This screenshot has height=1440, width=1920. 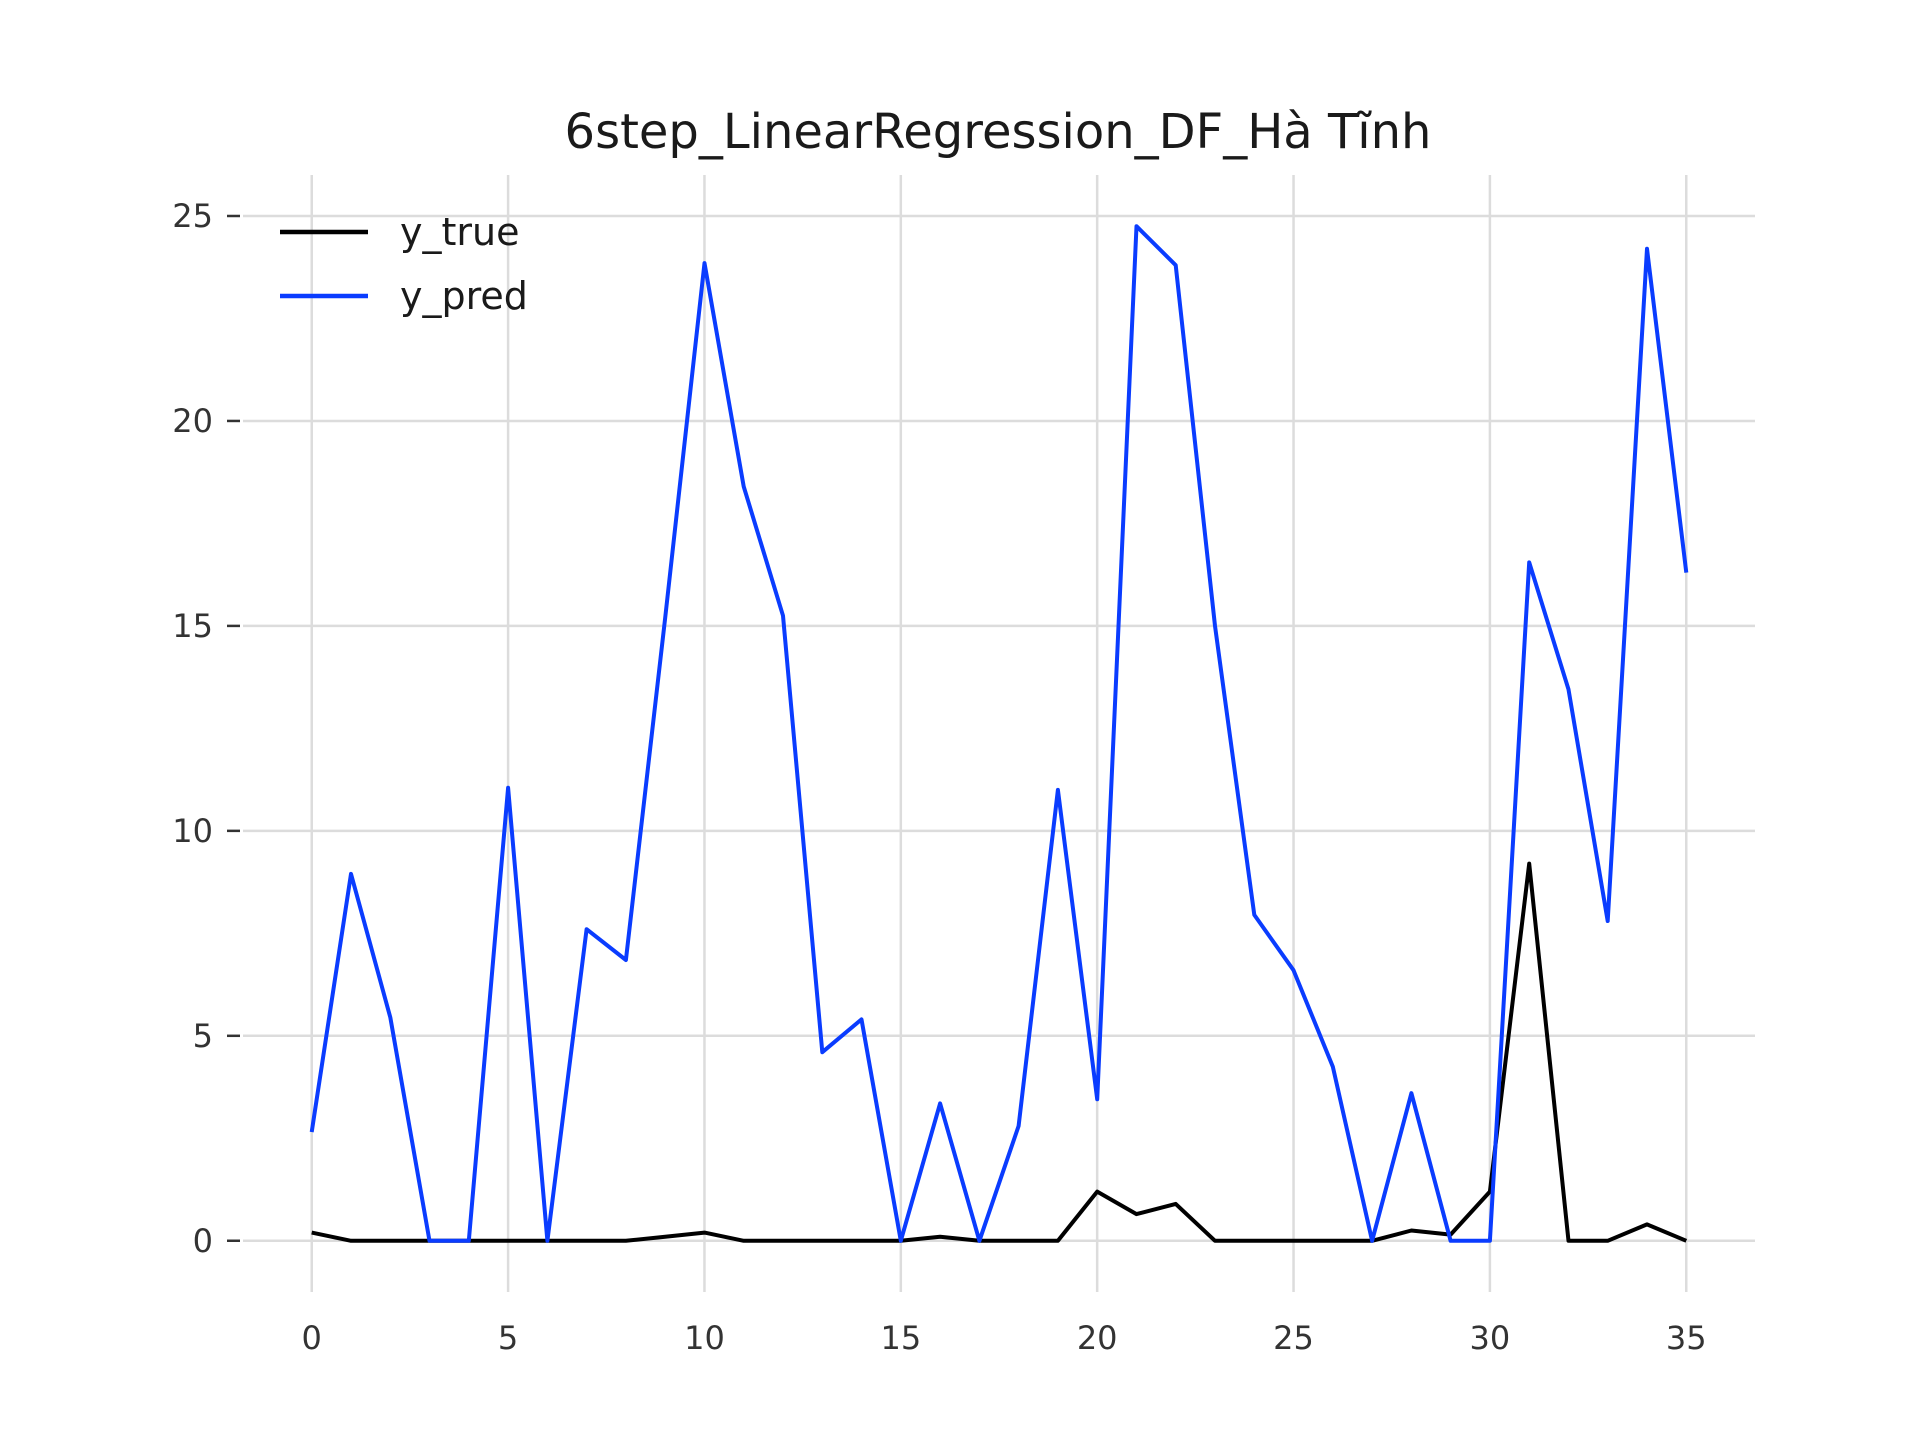 I want to click on y-tick-label: 0, so click(x=203, y=1241).